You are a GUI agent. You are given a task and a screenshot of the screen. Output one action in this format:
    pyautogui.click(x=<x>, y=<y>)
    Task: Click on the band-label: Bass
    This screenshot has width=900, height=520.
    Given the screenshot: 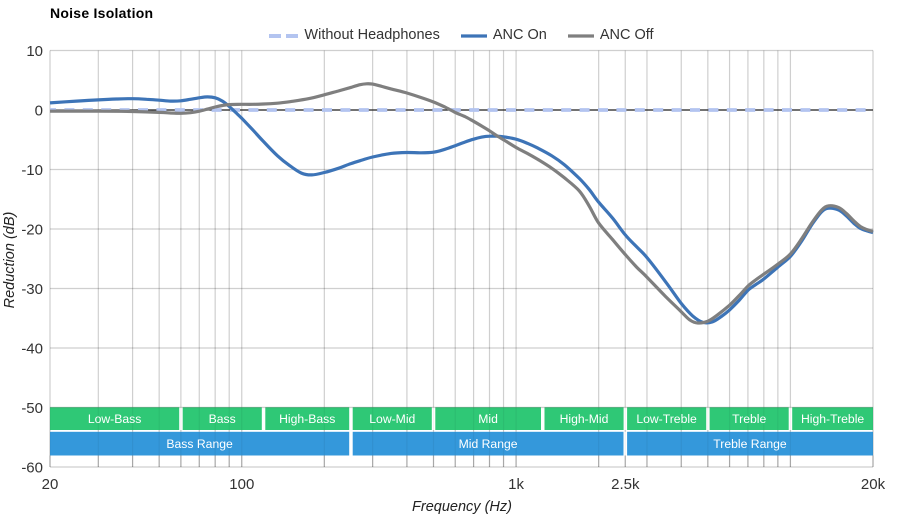 What is the action you would take?
    pyautogui.click(x=222, y=419)
    